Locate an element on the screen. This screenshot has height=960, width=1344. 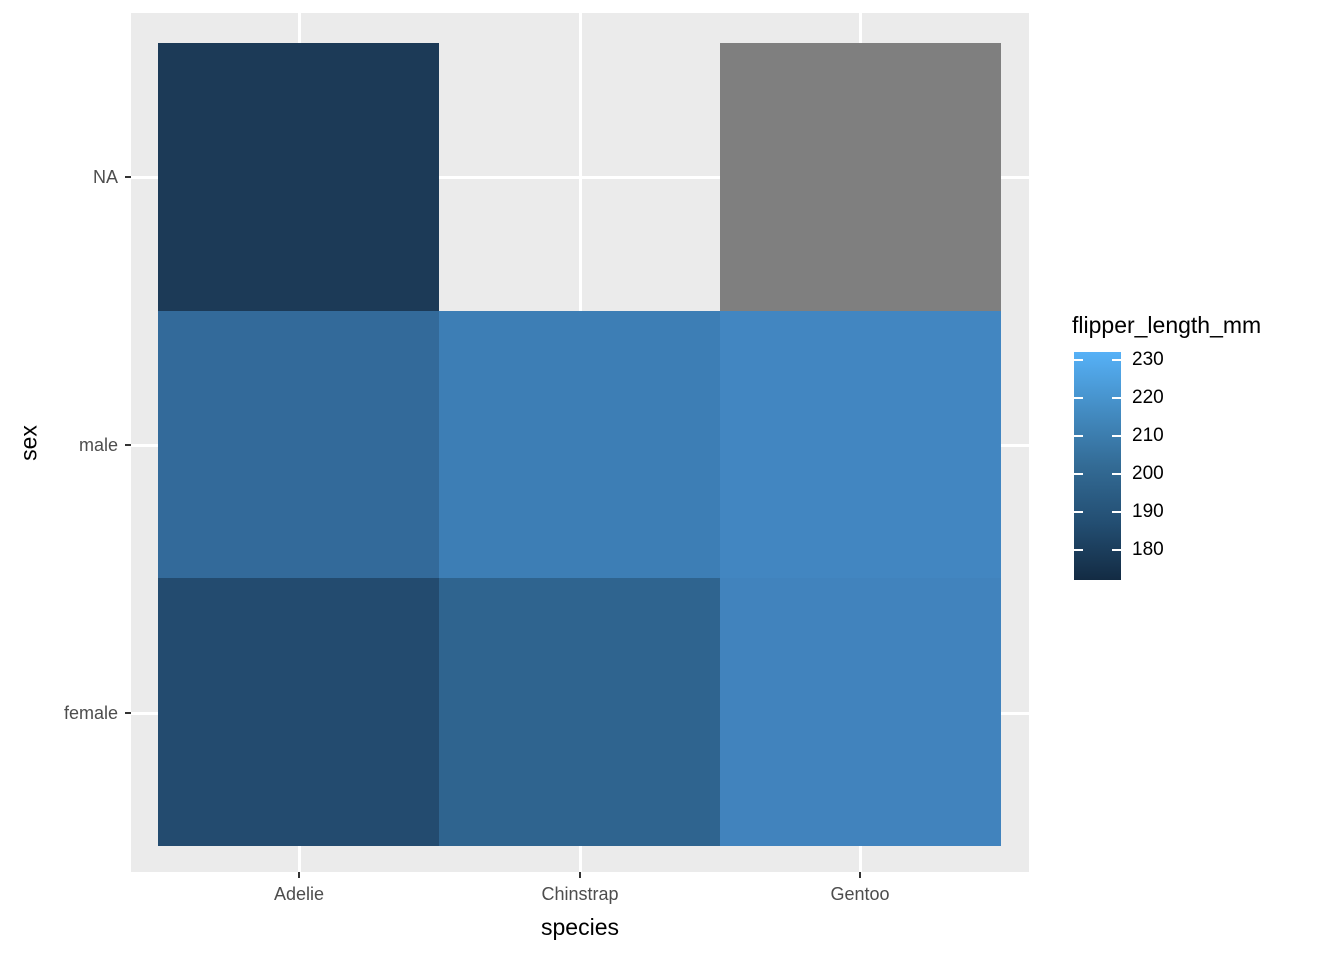
y-tick-label-male: male is located at coordinates (98, 445).